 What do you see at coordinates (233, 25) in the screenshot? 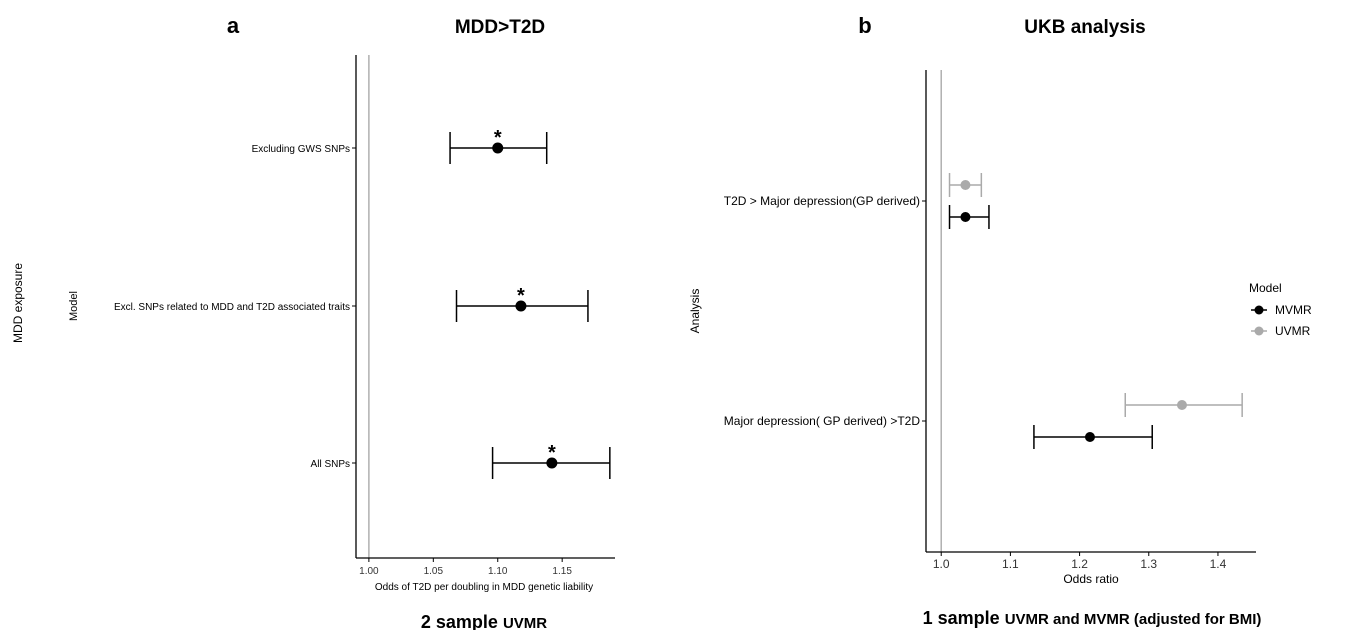
I see `panel-a-label: a` at bounding box center [233, 25].